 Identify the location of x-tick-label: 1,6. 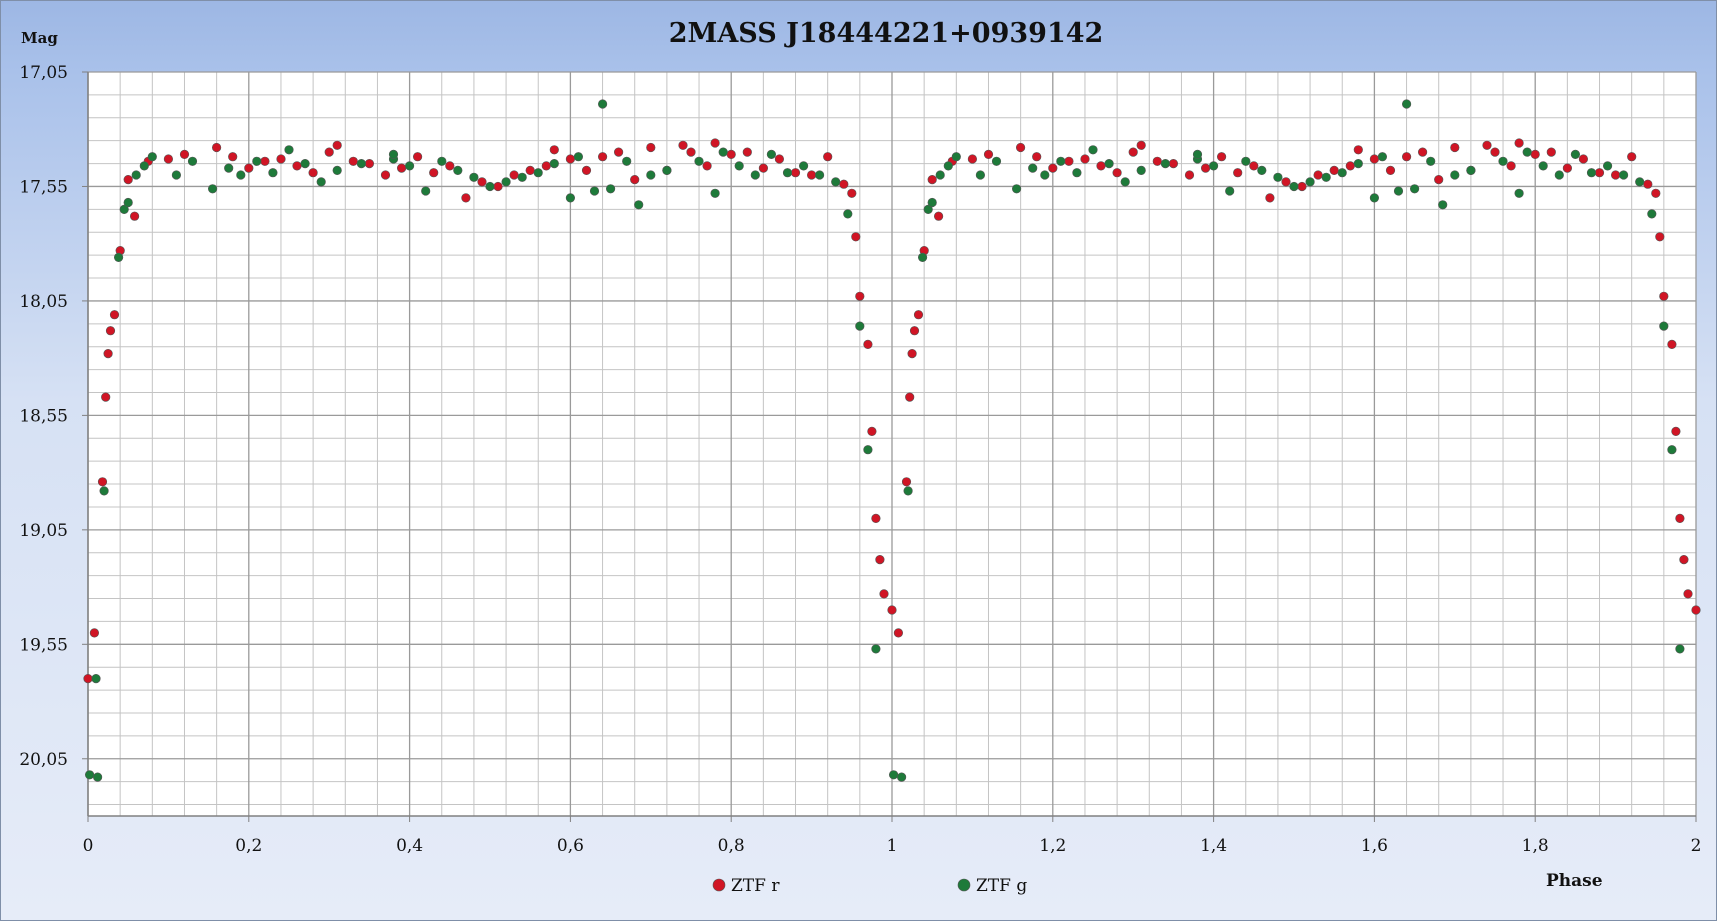
(1374, 846).